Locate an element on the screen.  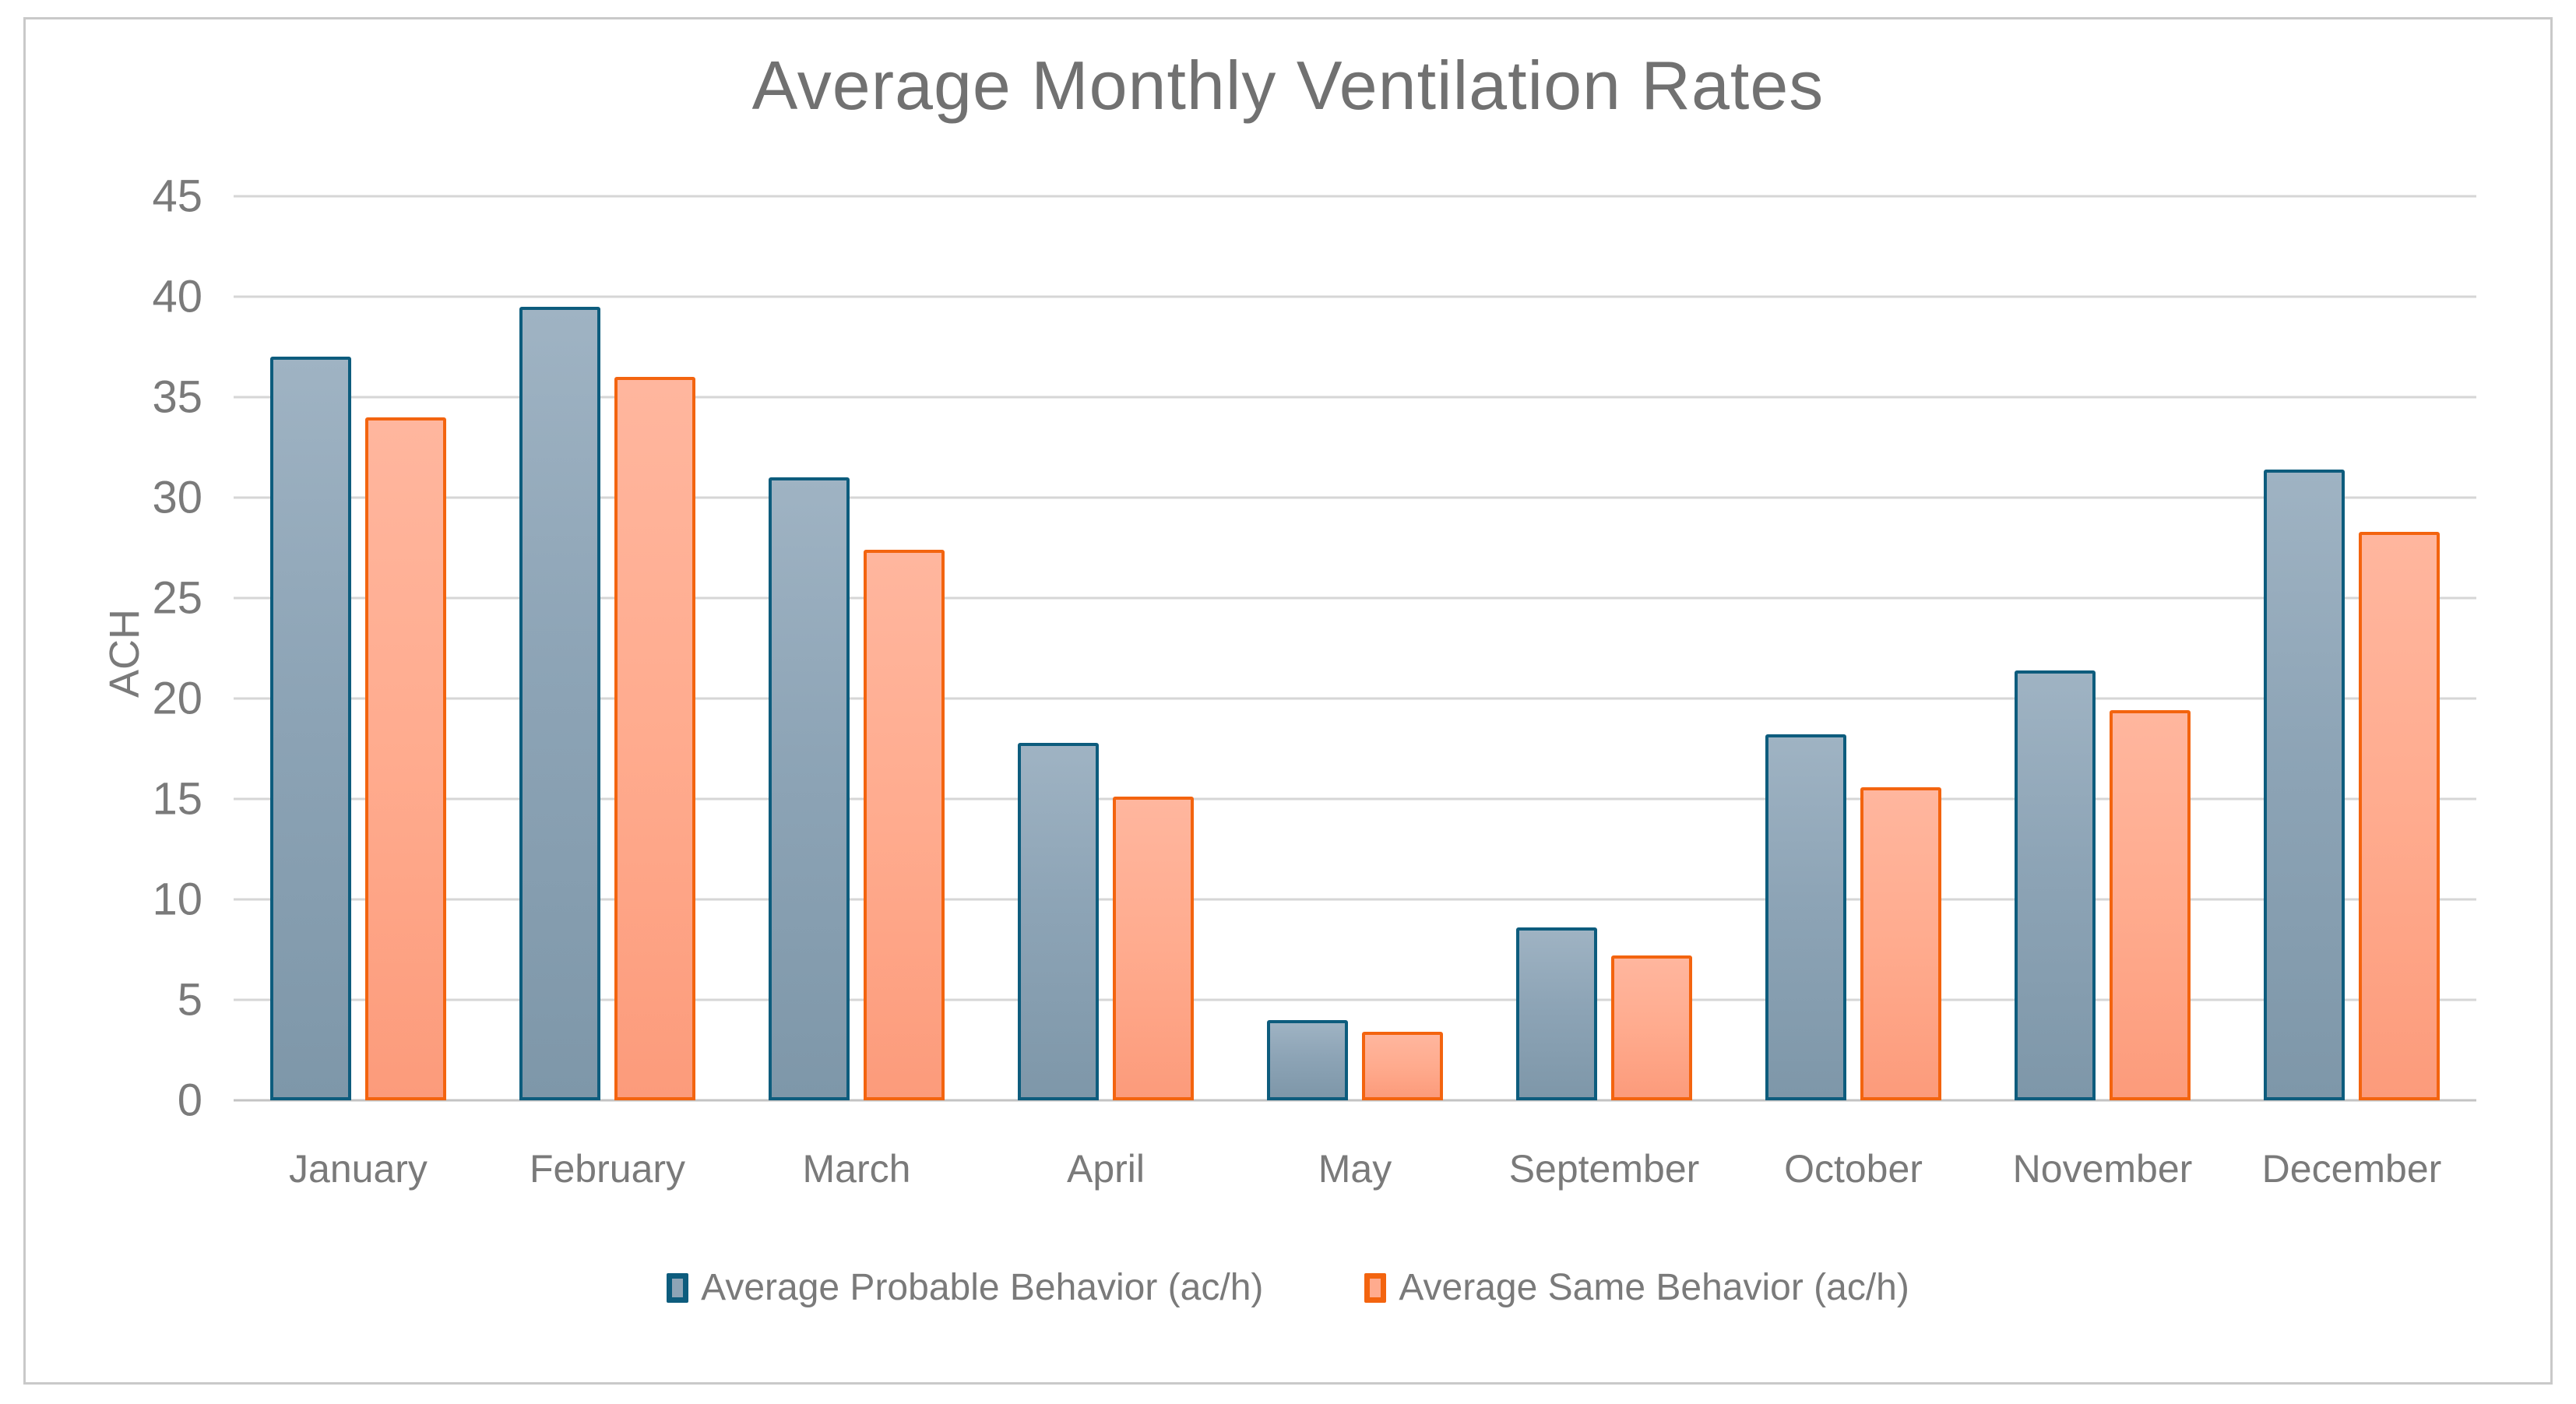
y-axis-tick-label: 20 is located at coordinates (177, 698).